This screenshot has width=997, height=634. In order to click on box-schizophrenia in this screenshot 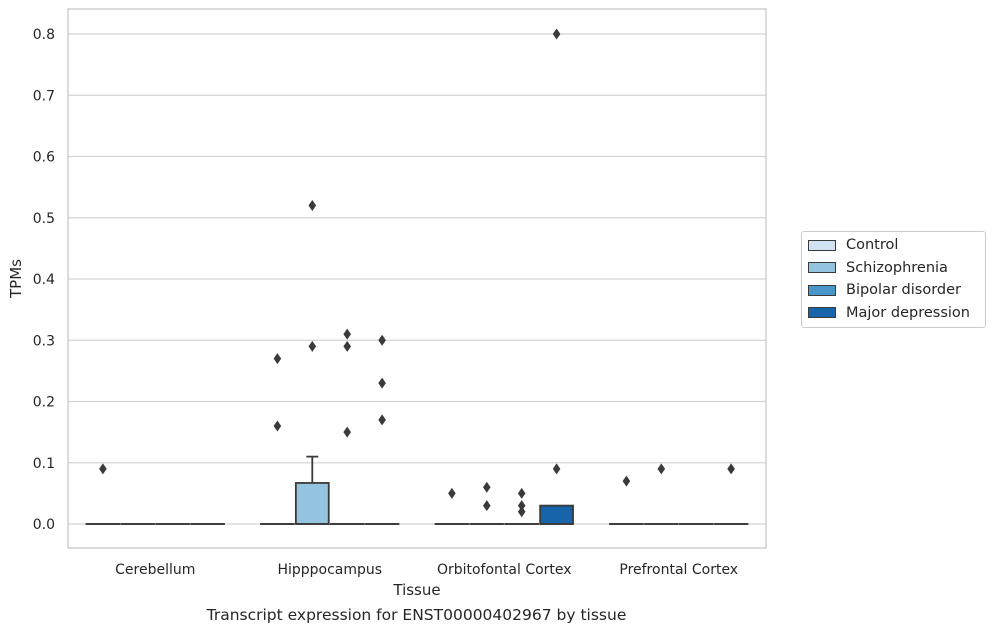, I will do `click(312, 490)`.